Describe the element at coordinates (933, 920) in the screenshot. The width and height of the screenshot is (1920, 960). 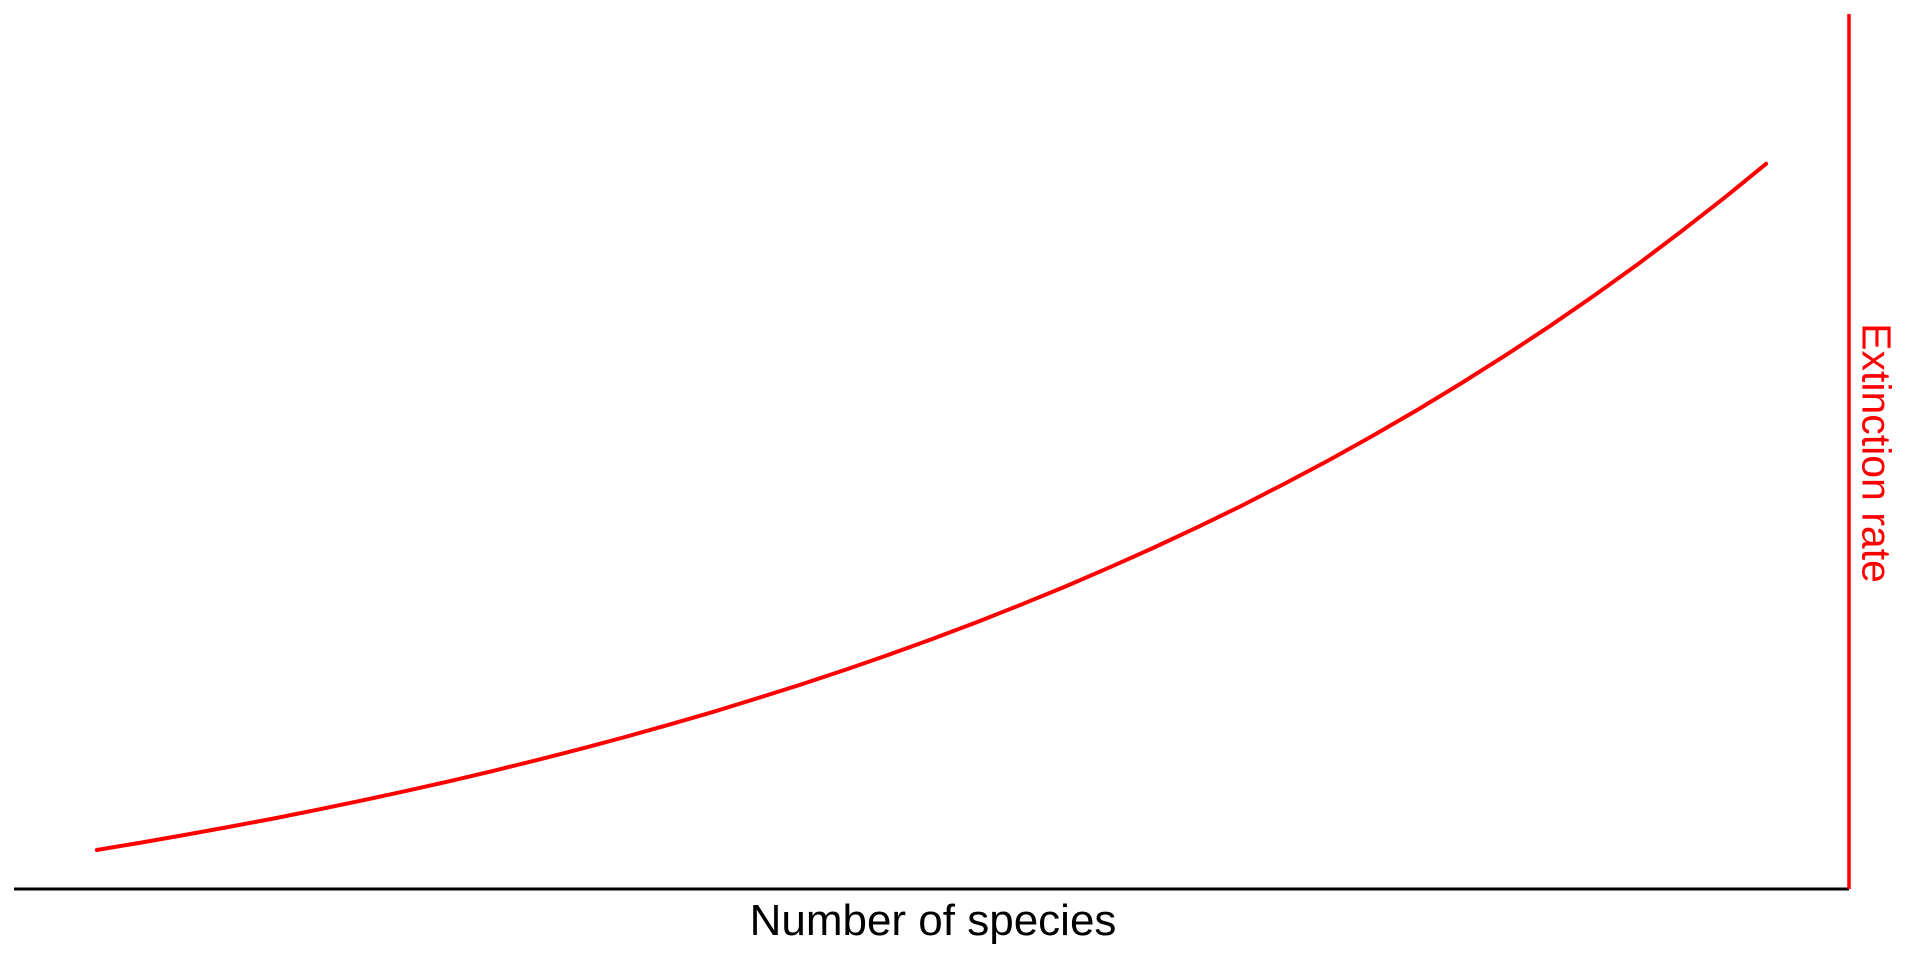
I see `x-axis-label: Number of species` at that location.